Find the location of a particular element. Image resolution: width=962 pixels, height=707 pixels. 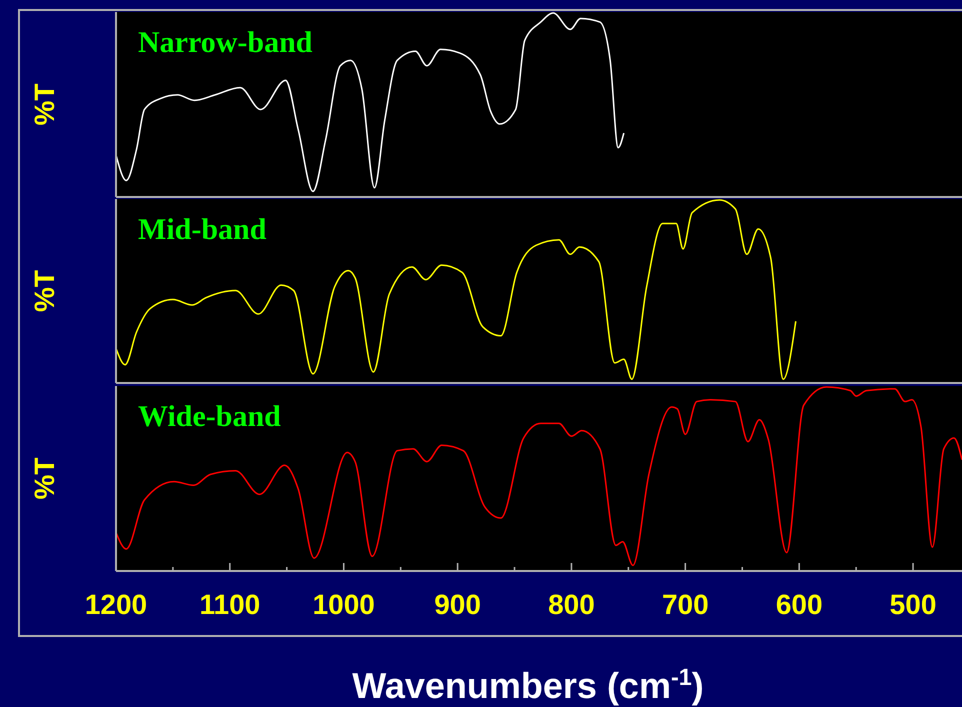

x-tick-label: 500 is located at coordinates (913, 604).